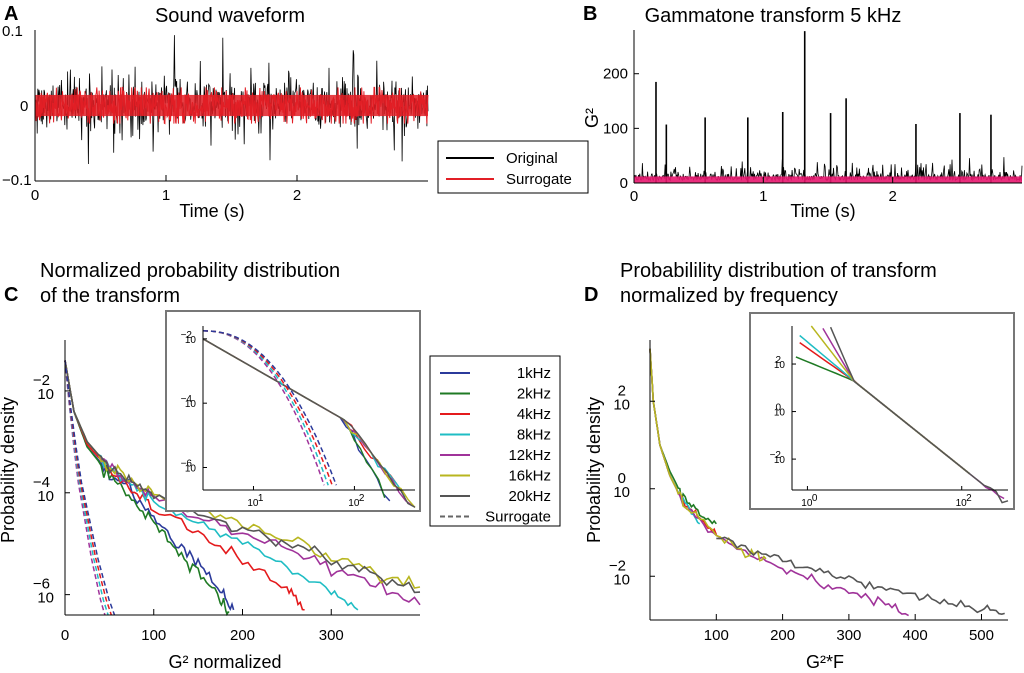 Image resolution: width=1024 pixels, height=673 pixels. I want to click on panel-d-xtick-label: 400, so click(915, 635).